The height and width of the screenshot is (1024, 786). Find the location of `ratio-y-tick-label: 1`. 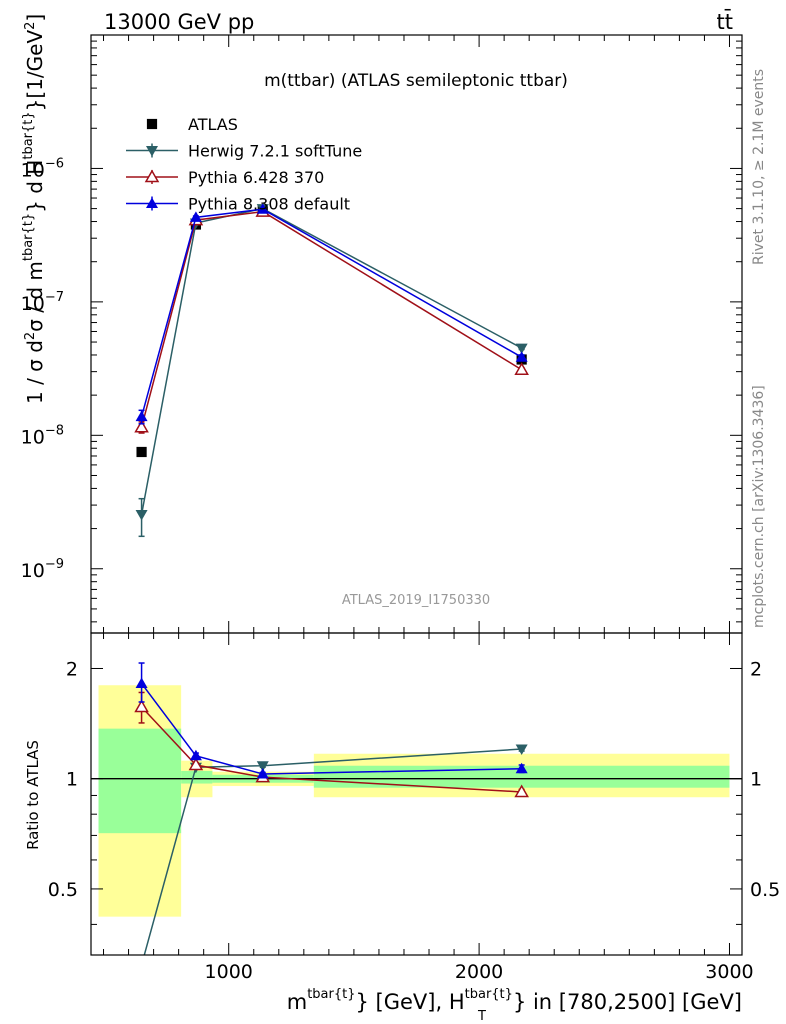

ratio-y-tick-label: 1 is located at coordinates (72, 780).